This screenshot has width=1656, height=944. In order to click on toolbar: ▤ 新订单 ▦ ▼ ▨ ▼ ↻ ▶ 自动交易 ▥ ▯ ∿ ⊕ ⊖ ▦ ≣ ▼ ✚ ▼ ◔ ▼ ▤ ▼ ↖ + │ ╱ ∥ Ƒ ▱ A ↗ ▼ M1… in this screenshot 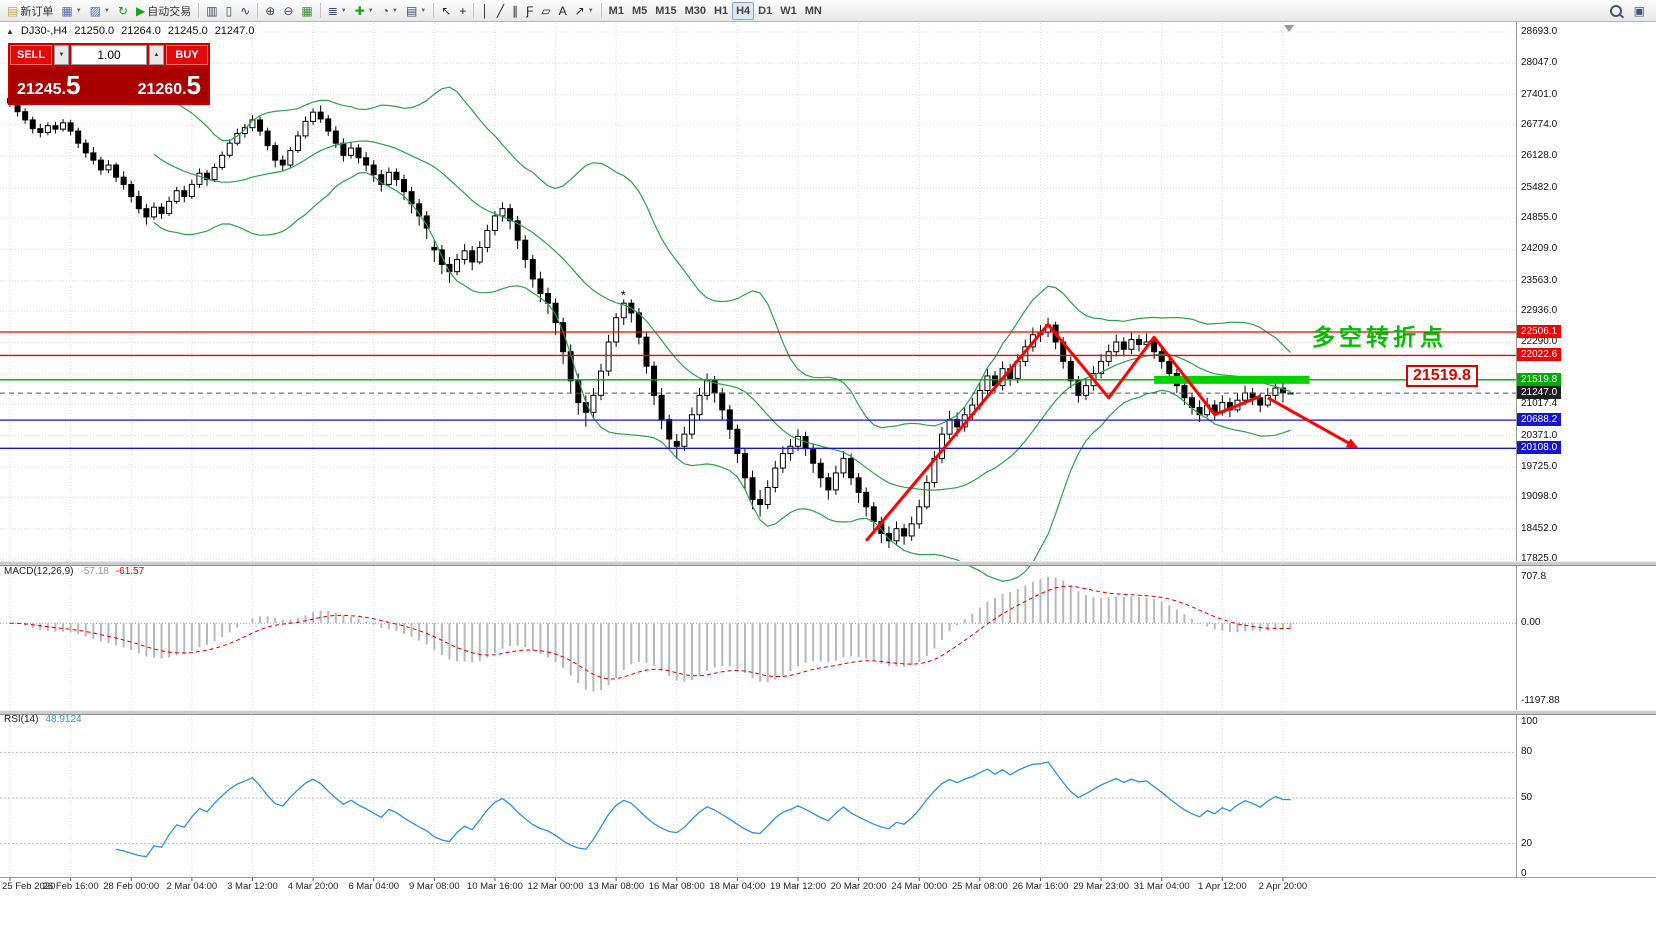, I will do `click(828, 11)`.